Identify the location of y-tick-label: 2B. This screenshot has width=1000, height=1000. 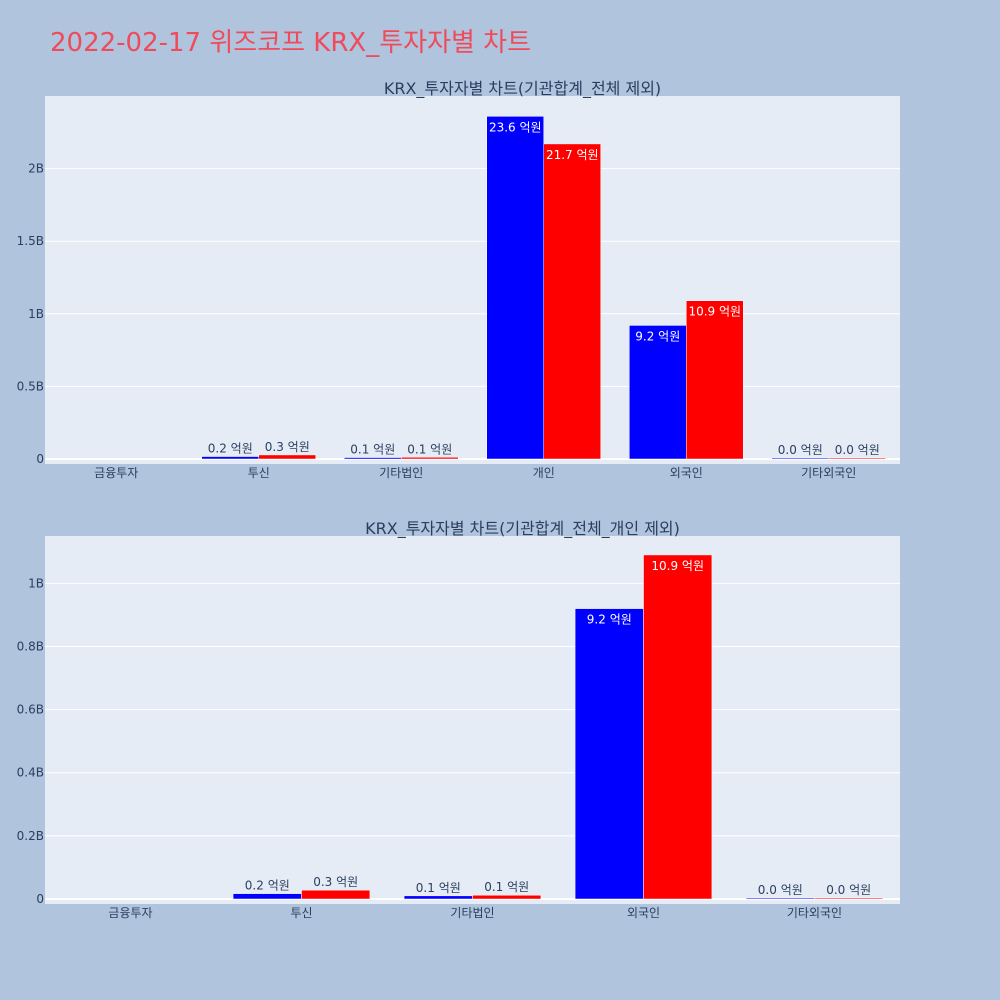
(36, 169).